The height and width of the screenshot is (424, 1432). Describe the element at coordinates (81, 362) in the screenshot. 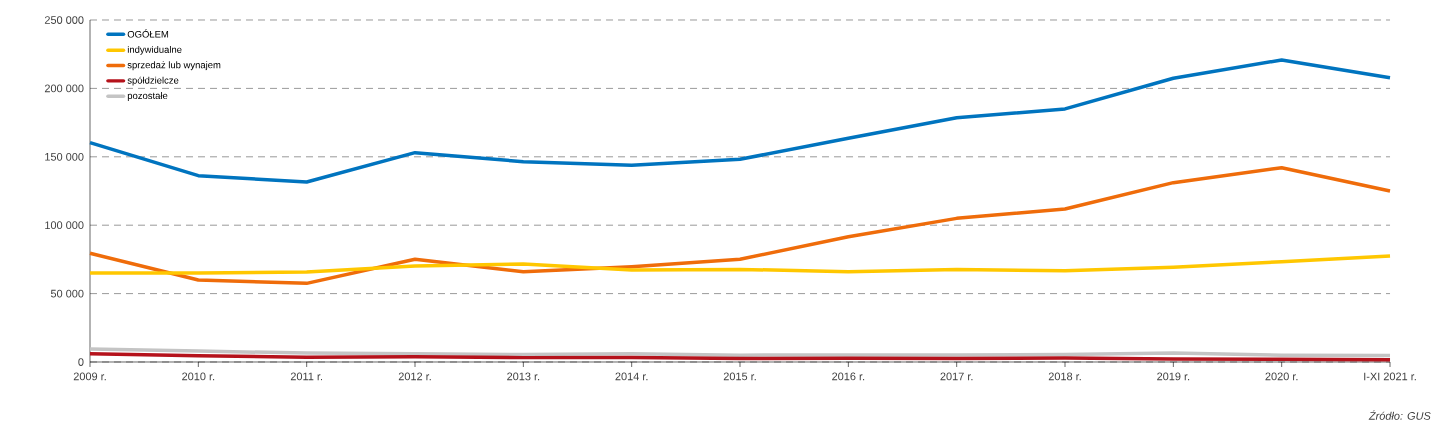

I see `y-tick-label: 0` at that location.